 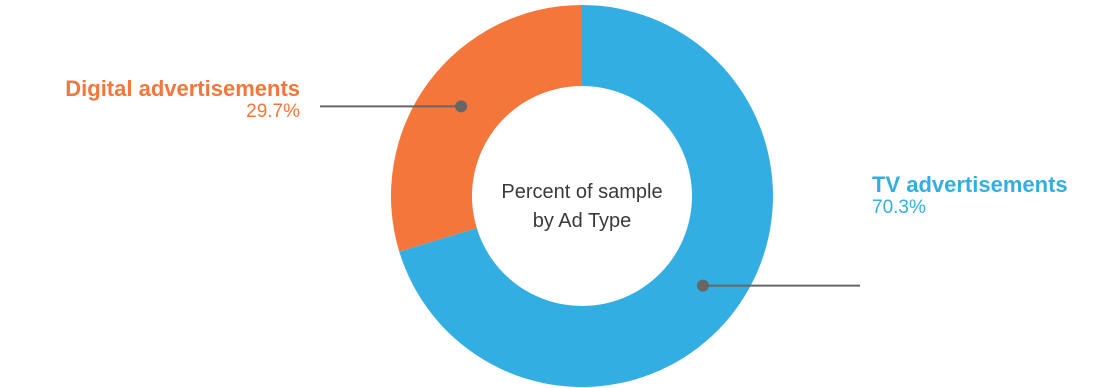 What do you see at coordinates (582, 192) in the screenshot?
I see `chart-center-title-line1: Percent of sample` at bounding box center [582, 192].